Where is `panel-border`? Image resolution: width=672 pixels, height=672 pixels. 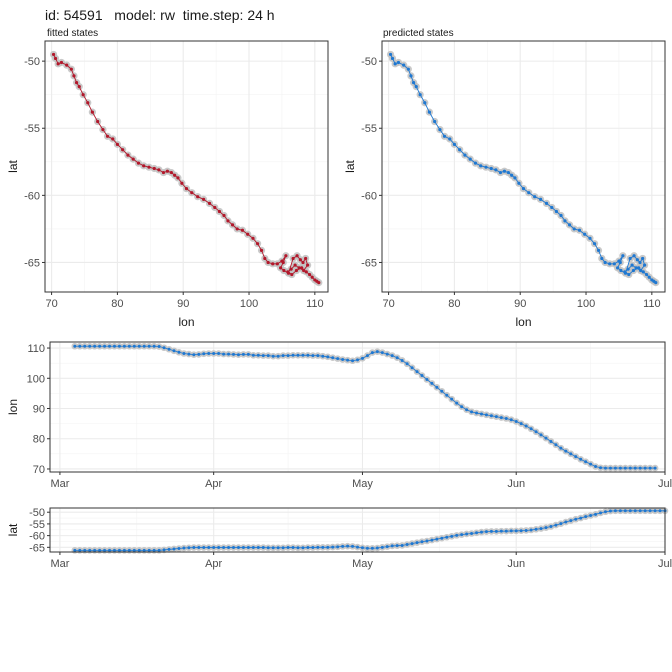
panel-border is located at coordinates (357, 530).